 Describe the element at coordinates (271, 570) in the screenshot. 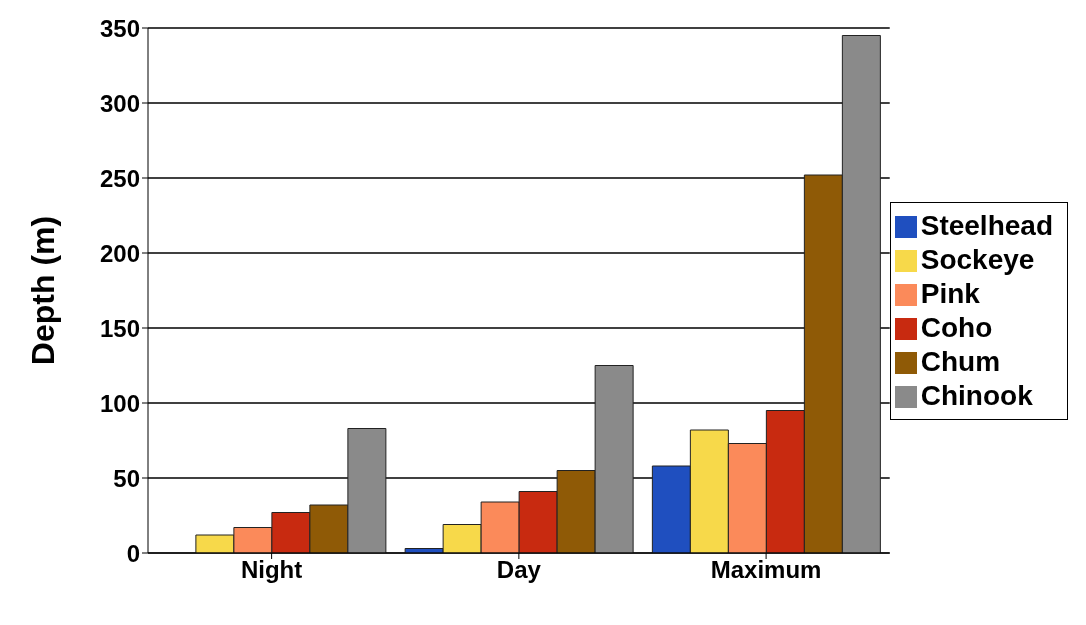

I see `x-tick-label: Night` at that location.